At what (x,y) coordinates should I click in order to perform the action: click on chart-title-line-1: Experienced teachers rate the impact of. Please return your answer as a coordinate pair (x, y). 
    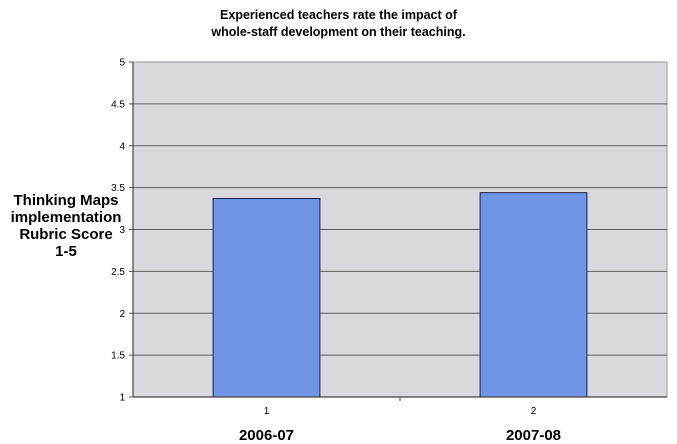
    Looking at the image, I should click on (338, 15).